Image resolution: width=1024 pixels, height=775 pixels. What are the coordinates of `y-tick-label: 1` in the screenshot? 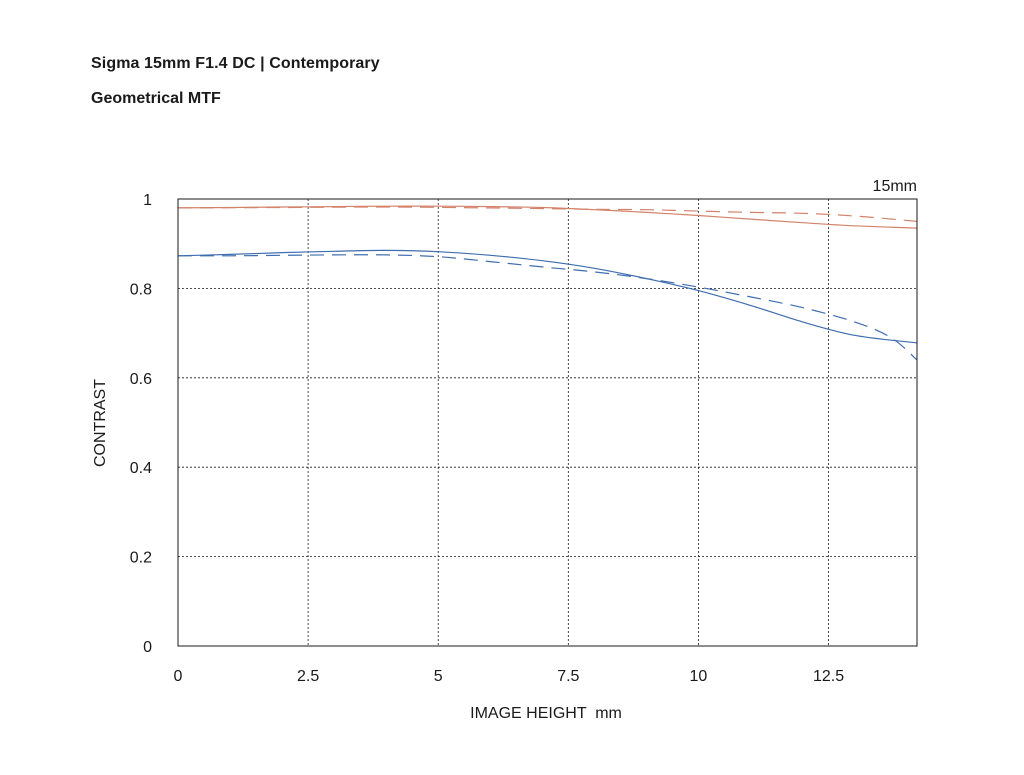 It's located at (147, 200).